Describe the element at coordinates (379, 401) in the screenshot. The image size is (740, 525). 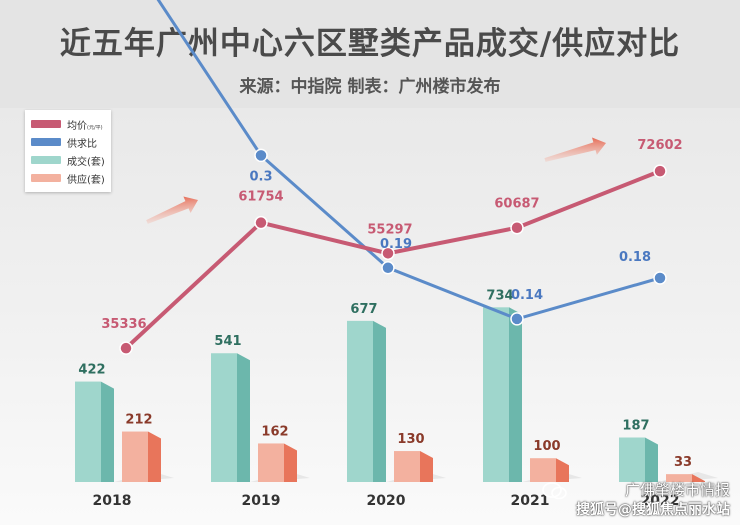
I see `deal-bar-2020-side` at that location.